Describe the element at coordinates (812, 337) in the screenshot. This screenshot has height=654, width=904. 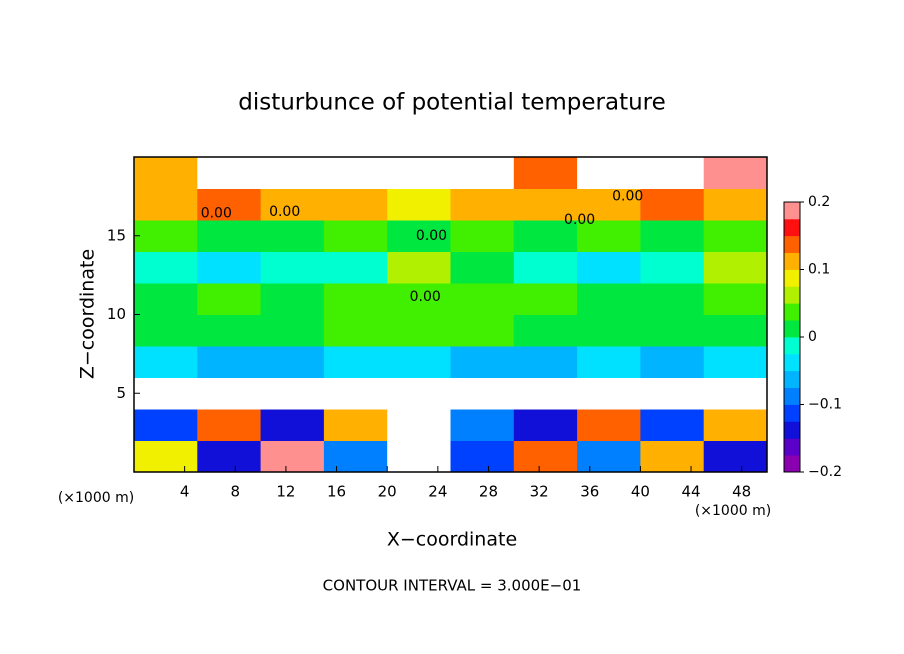
I see `colorbar-tick-label: 0` at that location.